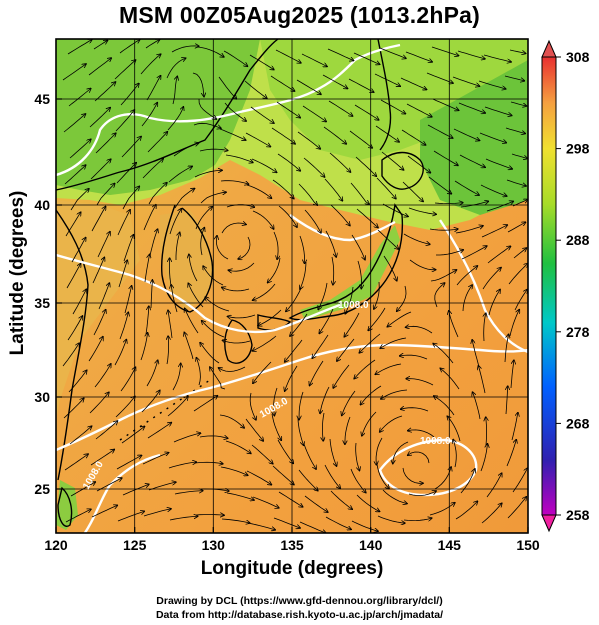  Describe the element at coordinates (72, 345) in the screenshot. I see `coastline-china` at that location.